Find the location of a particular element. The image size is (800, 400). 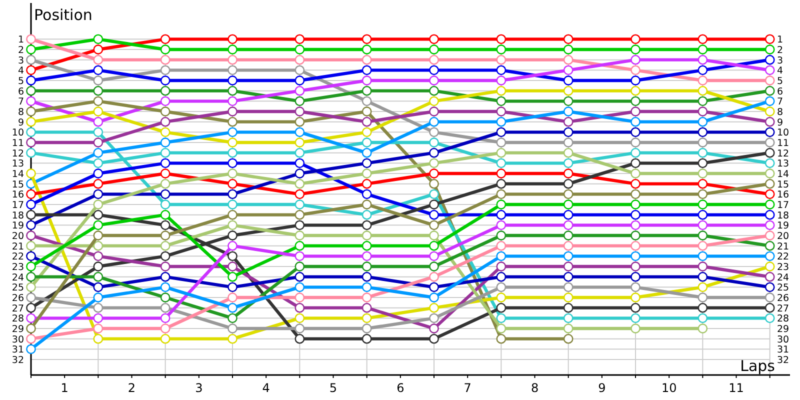

x-tick-label: 6 is located at coordinates (400, 388).